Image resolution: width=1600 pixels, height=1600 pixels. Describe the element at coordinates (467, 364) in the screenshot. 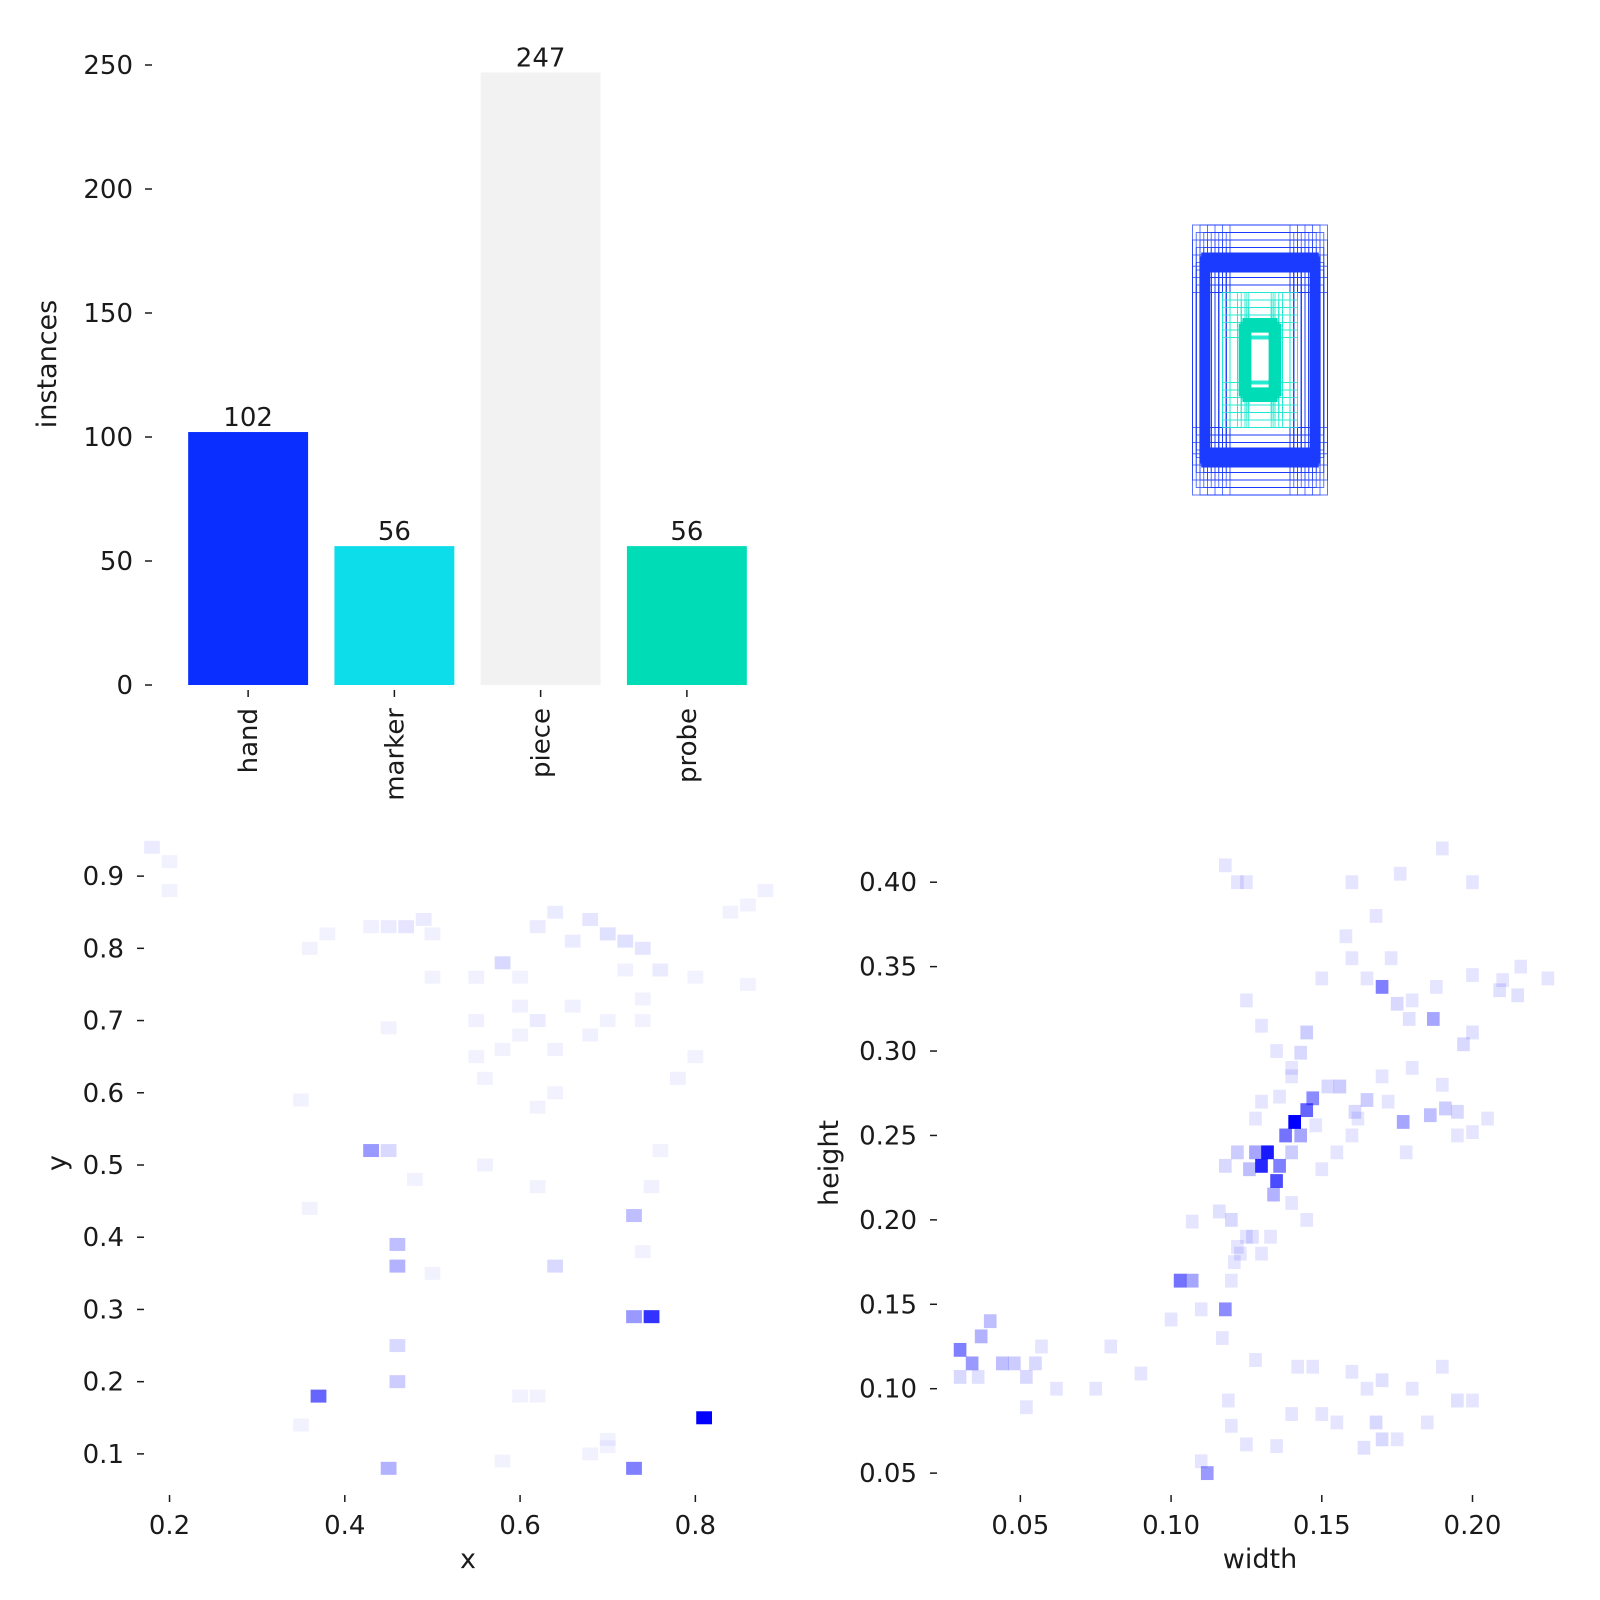

I see `bar-bars: 102 56 247 56` at that location.